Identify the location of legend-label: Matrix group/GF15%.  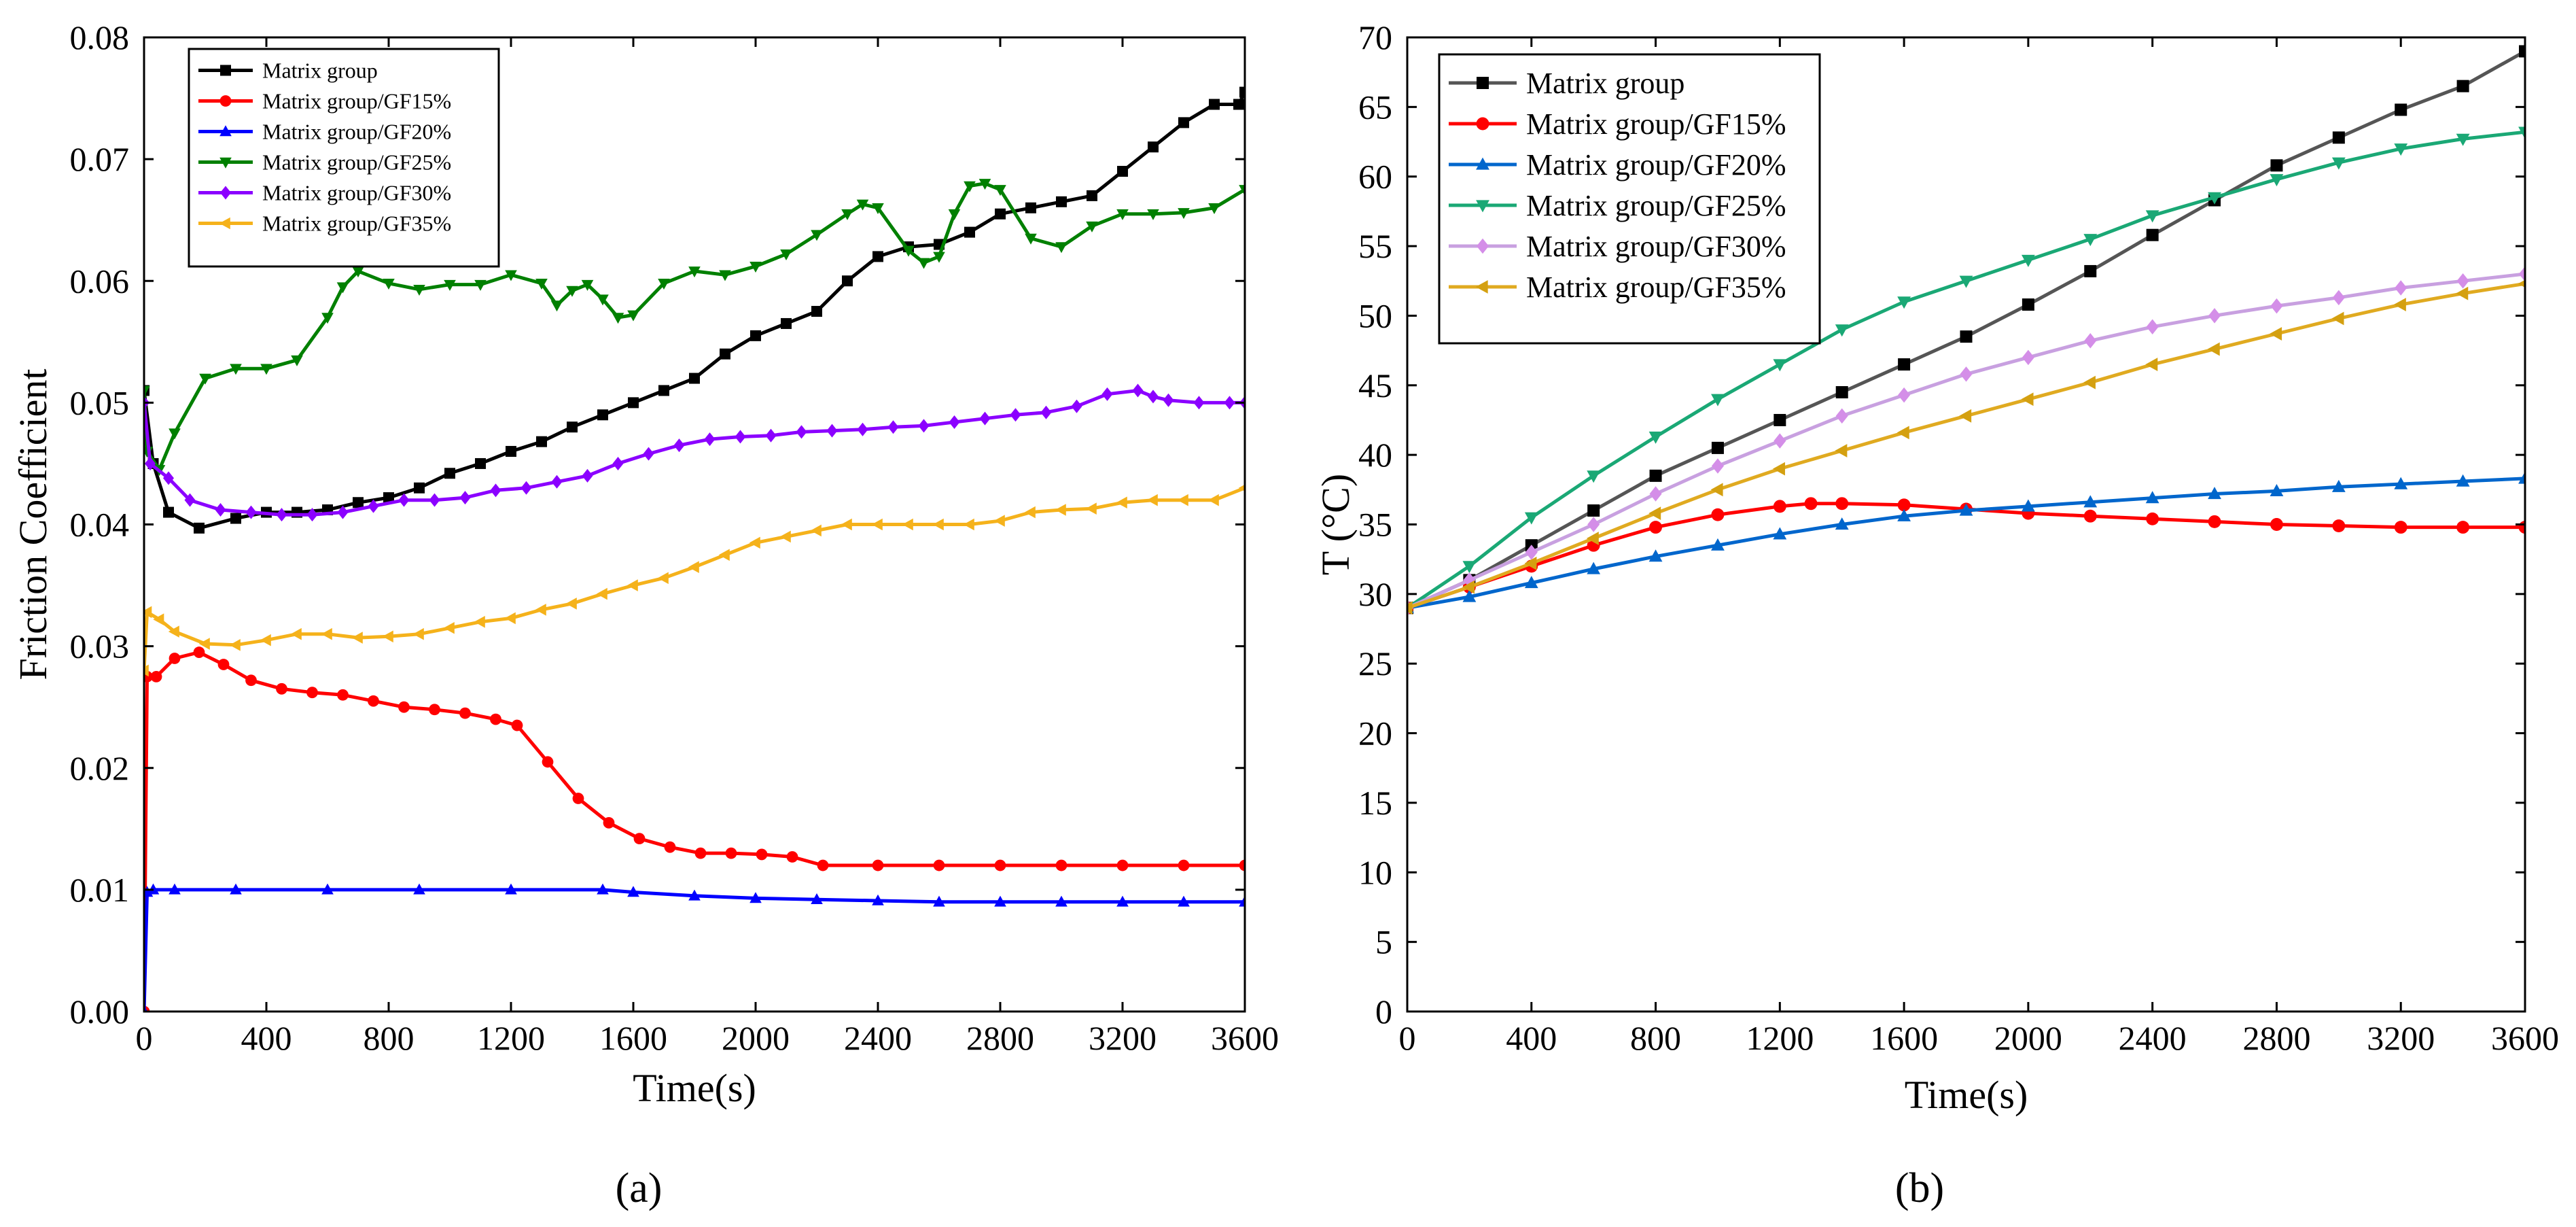
(357, 101).